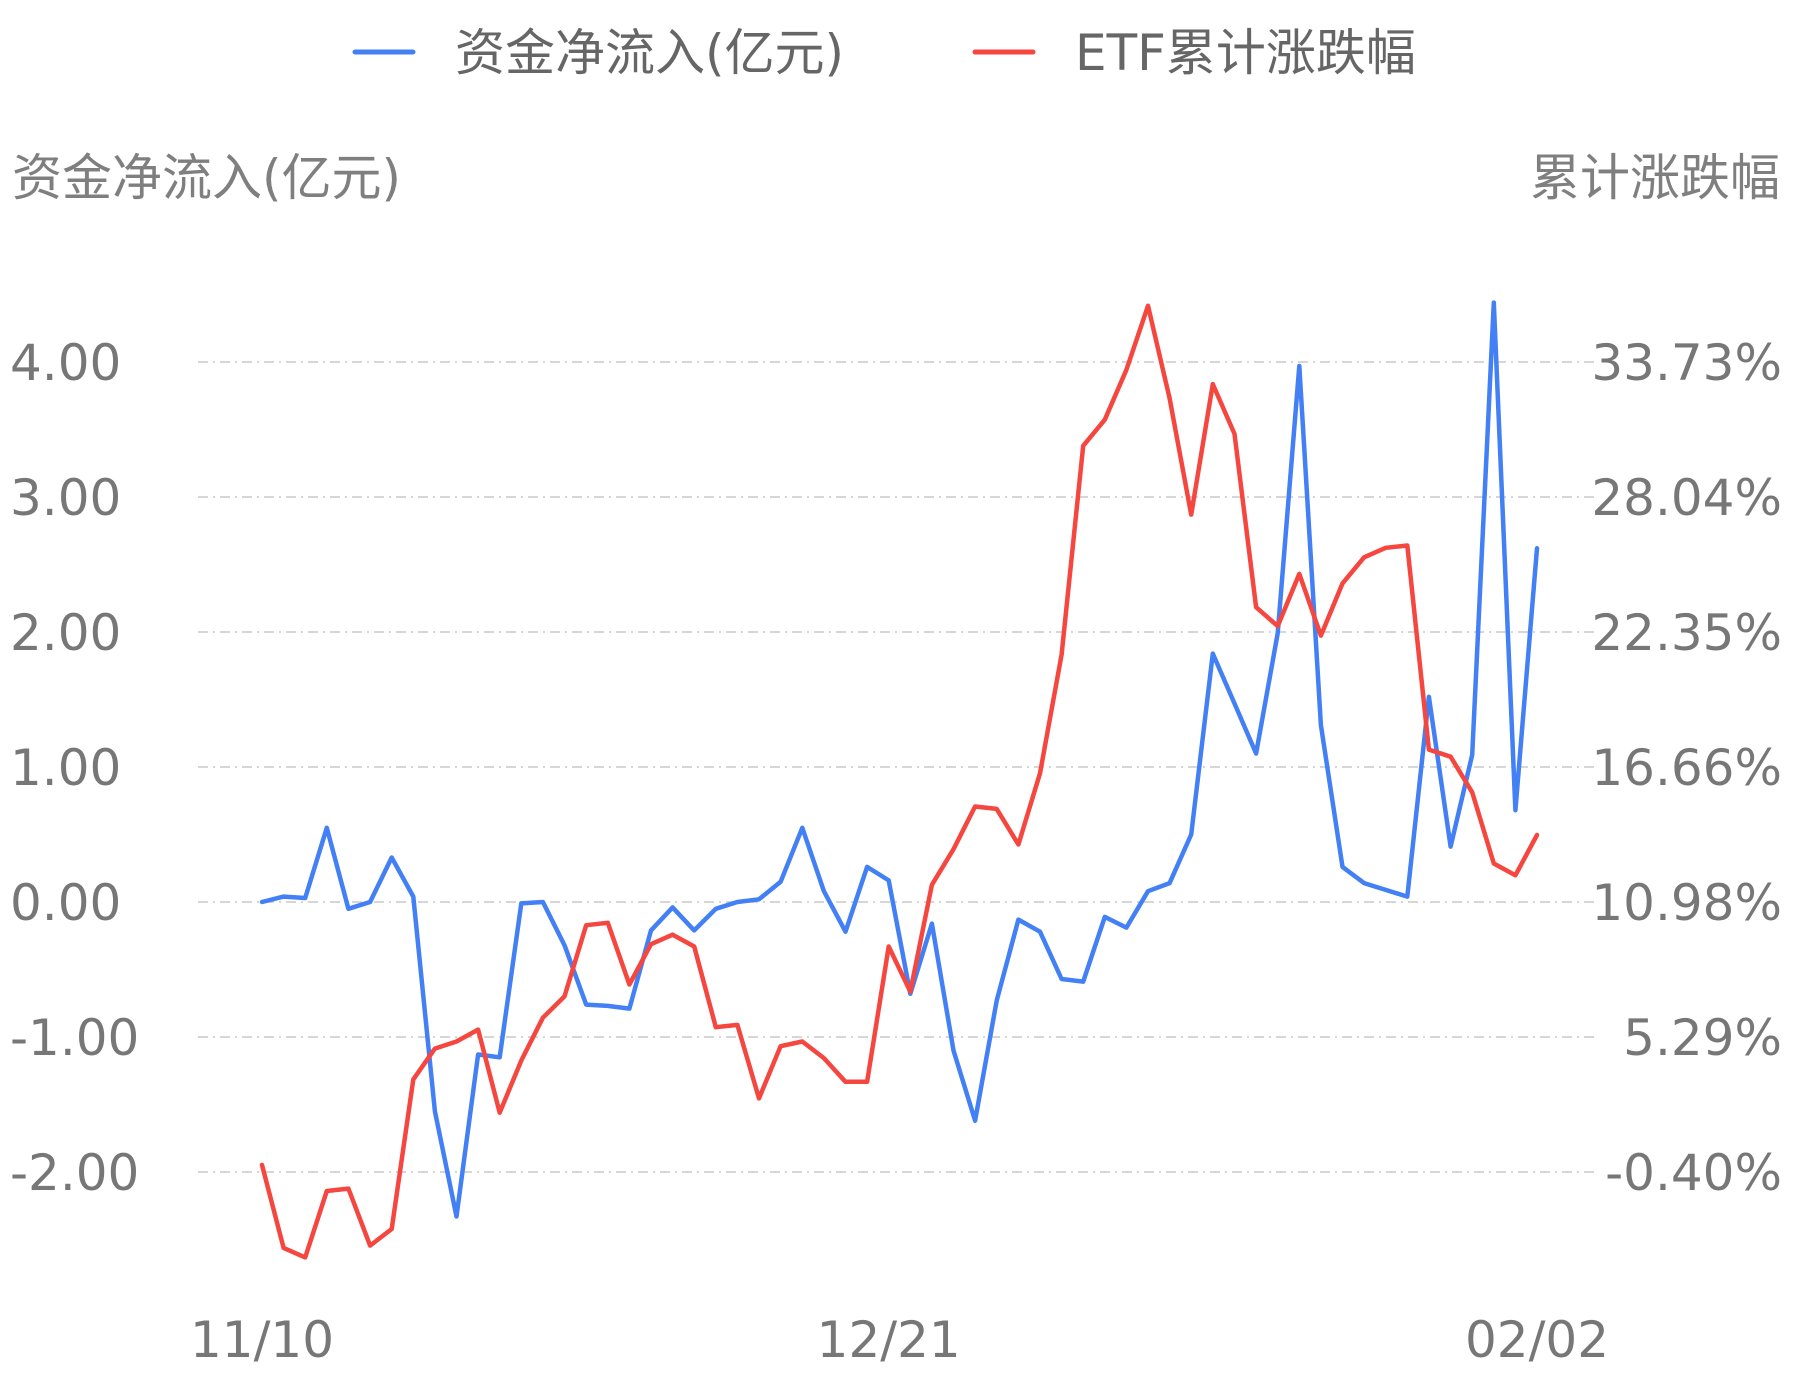  Describe the element at coordinates (74, 1173) in the screenshot. I see `left-tick-label: -2.00` at that location.